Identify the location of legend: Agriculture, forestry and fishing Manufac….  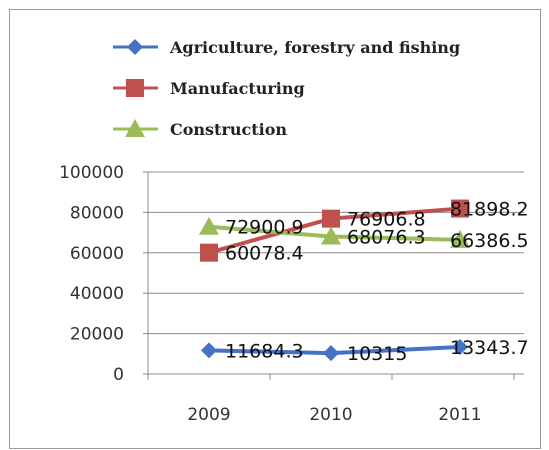
(286, 88).